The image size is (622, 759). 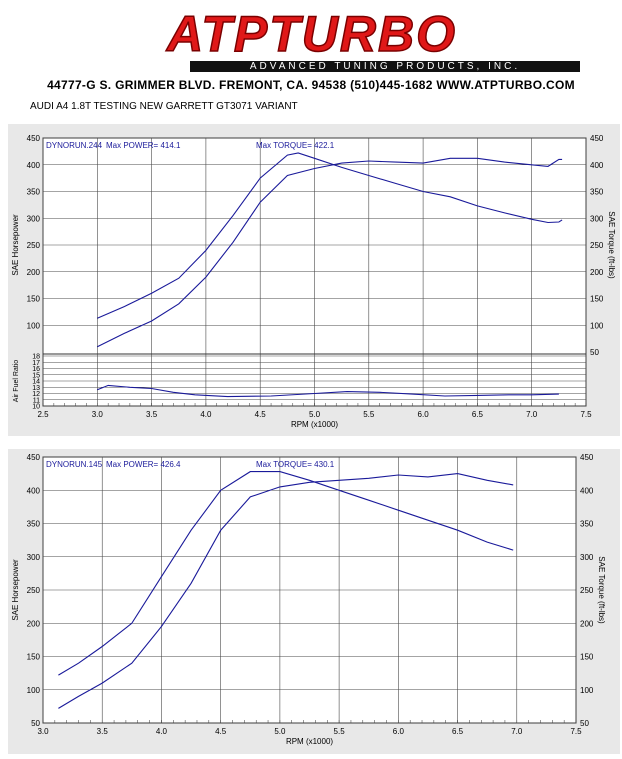 I want to click on max-torque-label: Max TORQUE= 430.1, so click(x=295, y=464).